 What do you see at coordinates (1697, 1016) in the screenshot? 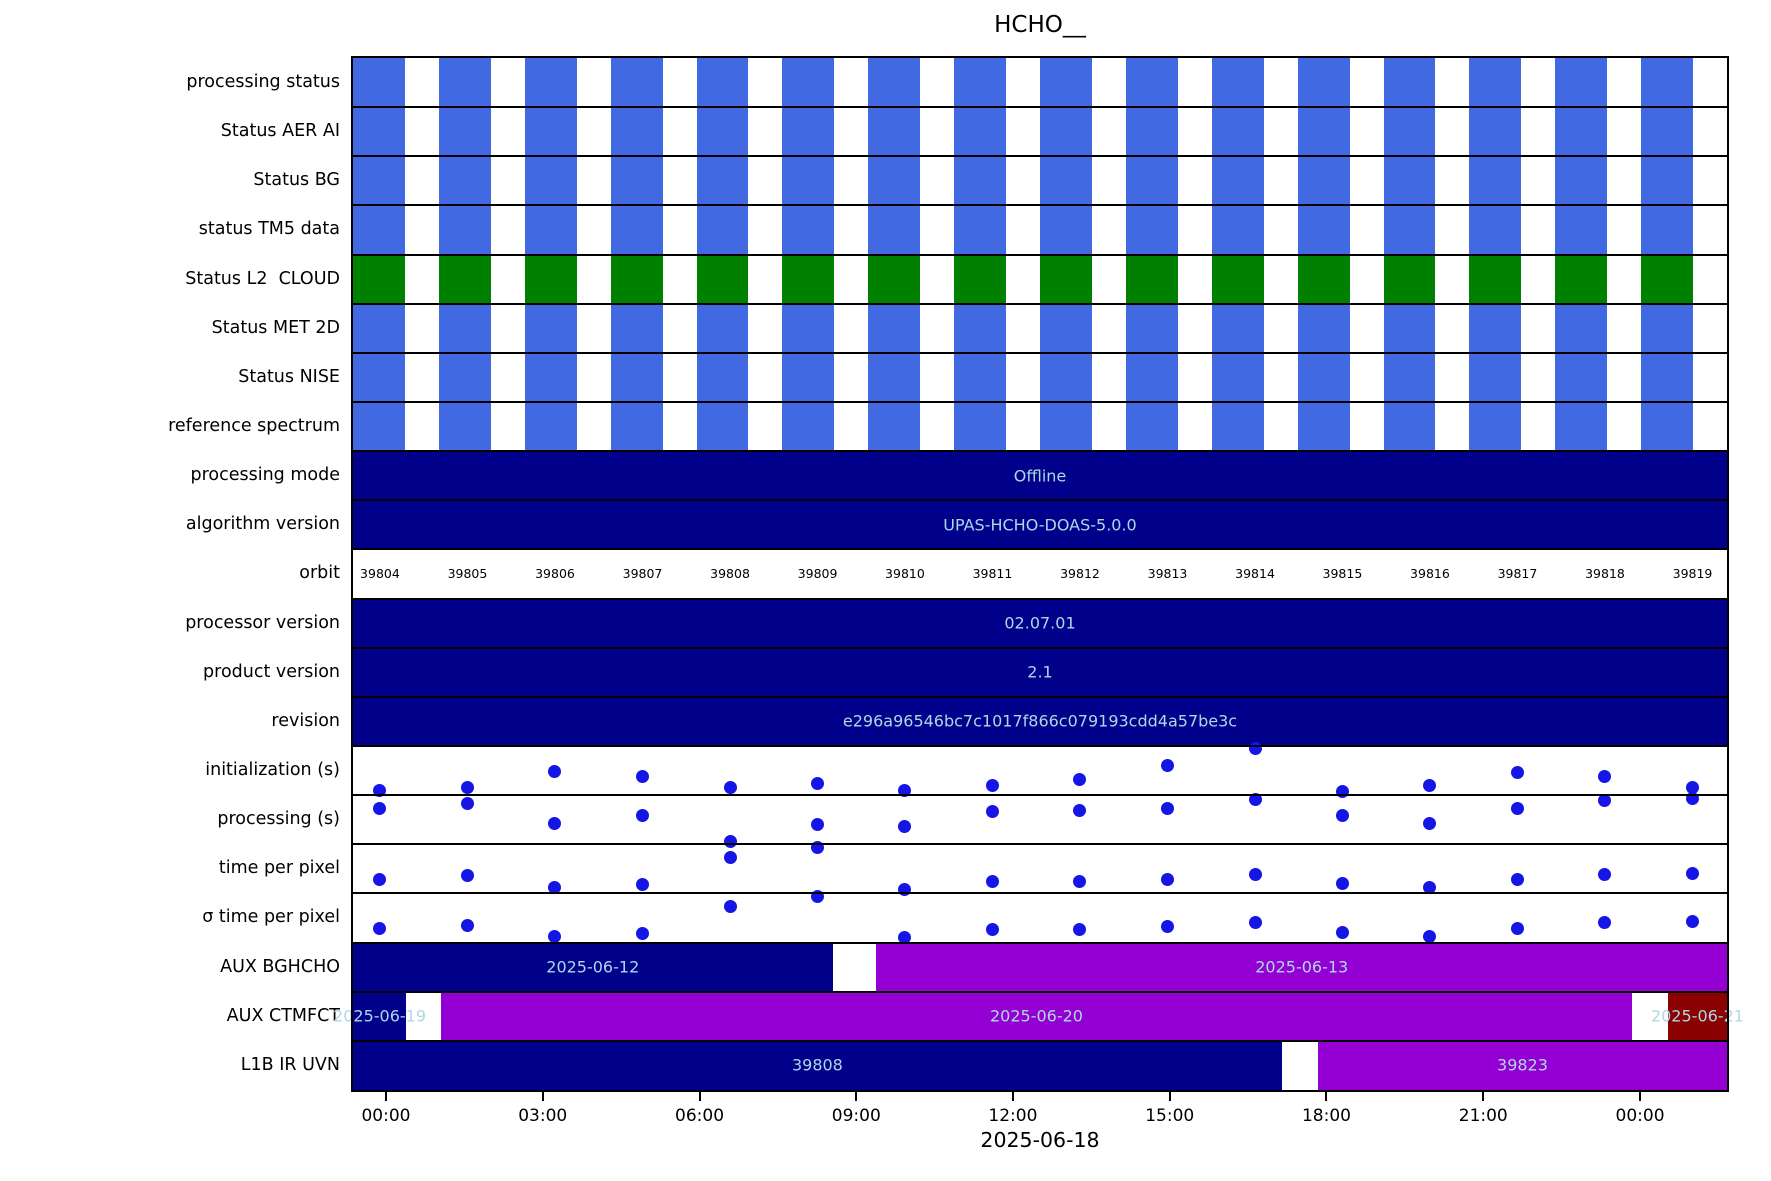
I see `segment-label: 2025-06-21` at bounding box center [1697, 1016].